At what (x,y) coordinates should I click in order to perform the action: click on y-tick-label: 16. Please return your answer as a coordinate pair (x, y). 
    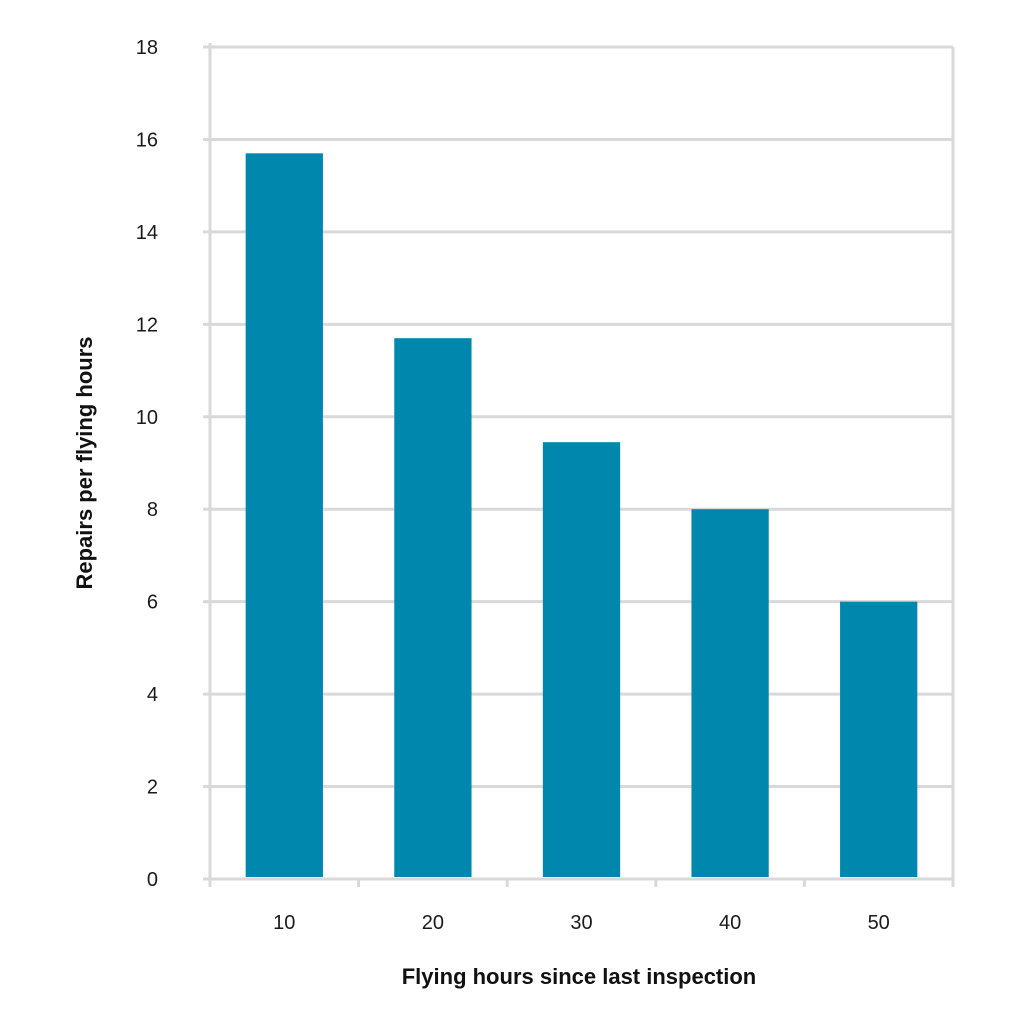
    Looking at the image, I should click on (147, 140).